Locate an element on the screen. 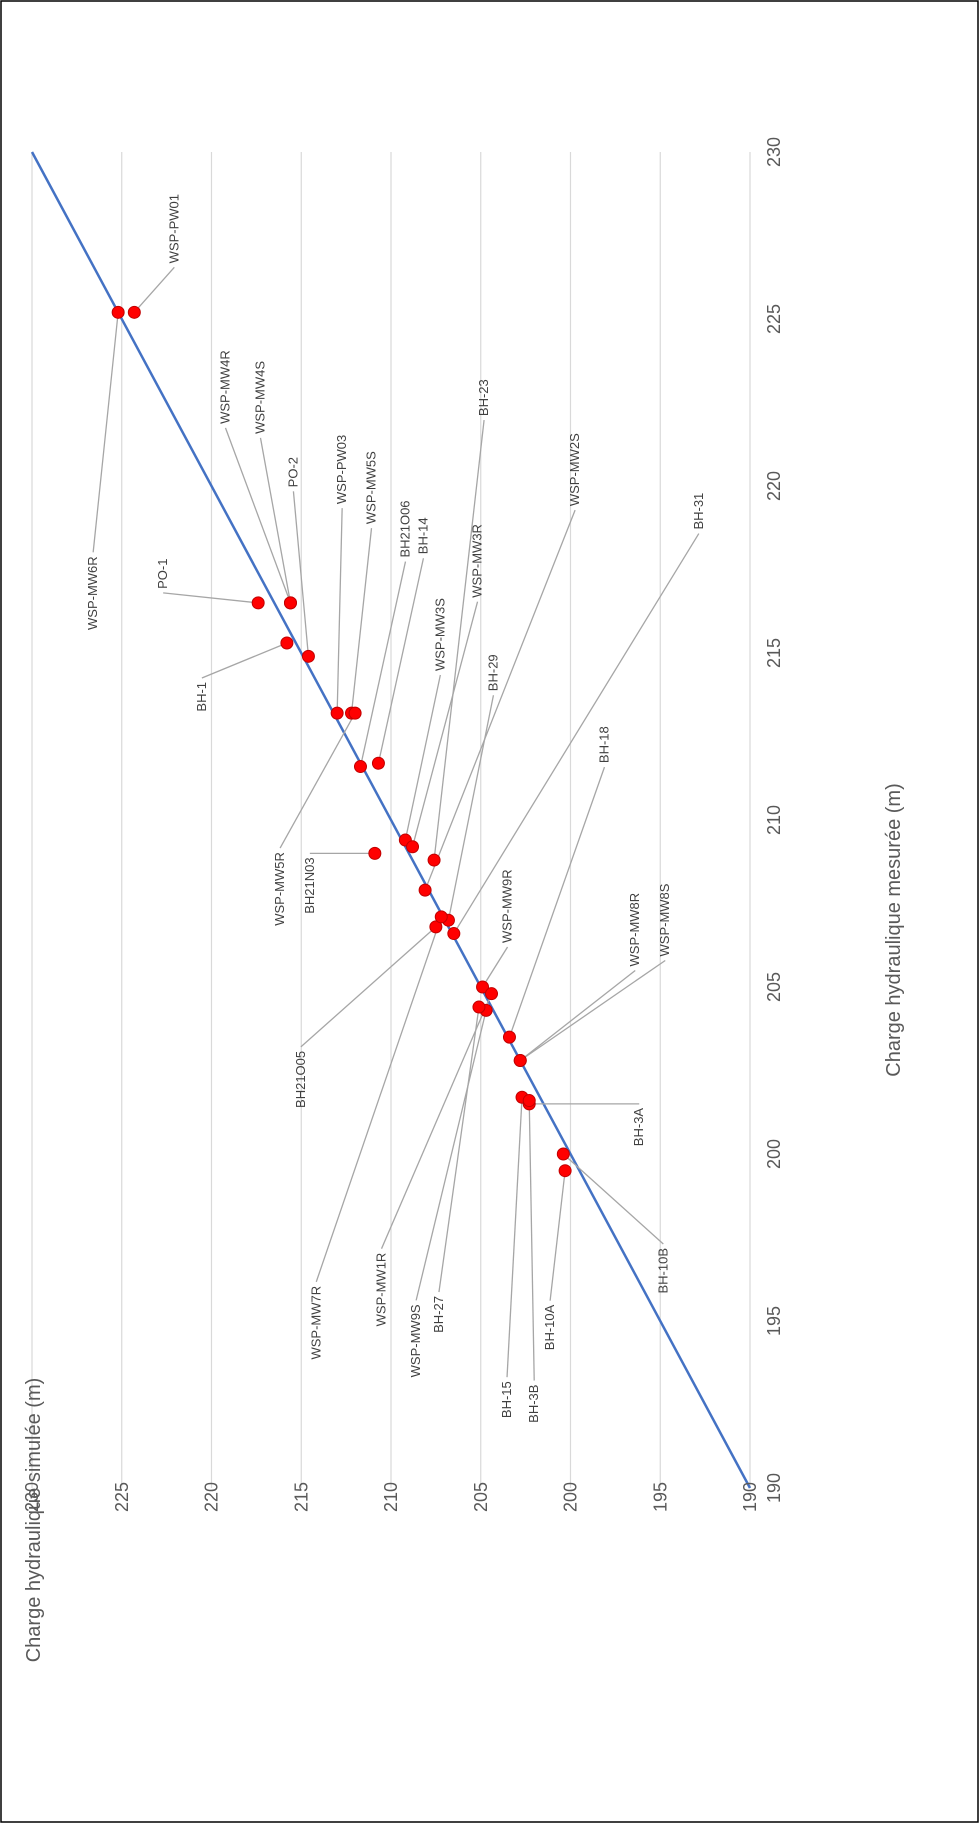 The height and width of the screenshot is (1823, 979). x-tick-label: 230 is located at coordinates (774, 152).